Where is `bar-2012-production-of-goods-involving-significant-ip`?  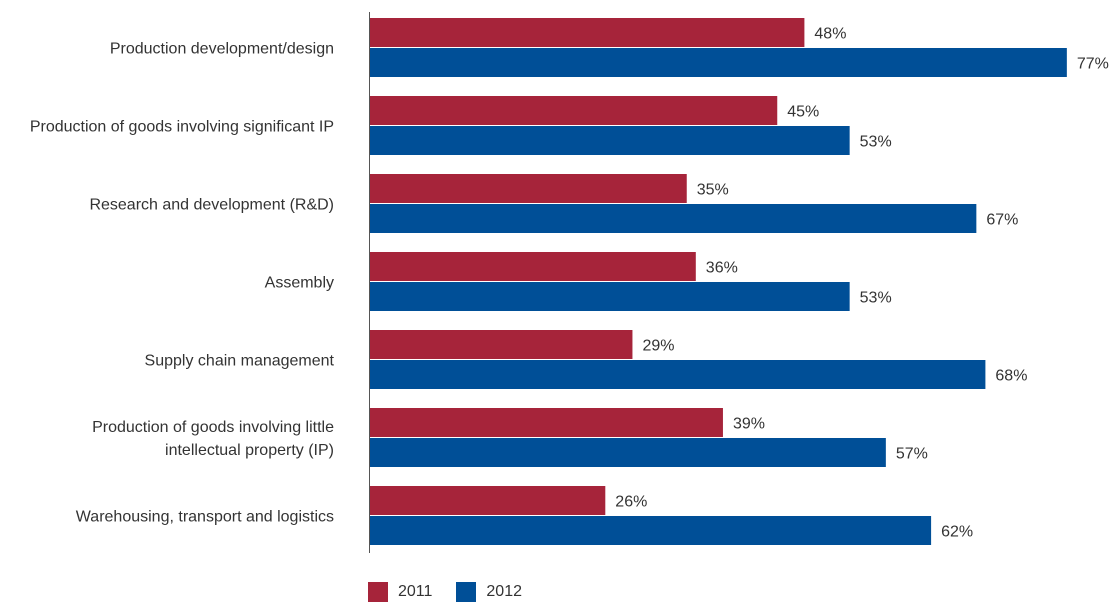
bar-2012-production-of-goods-involving-significant-ip is located at coordinates (610, 140).